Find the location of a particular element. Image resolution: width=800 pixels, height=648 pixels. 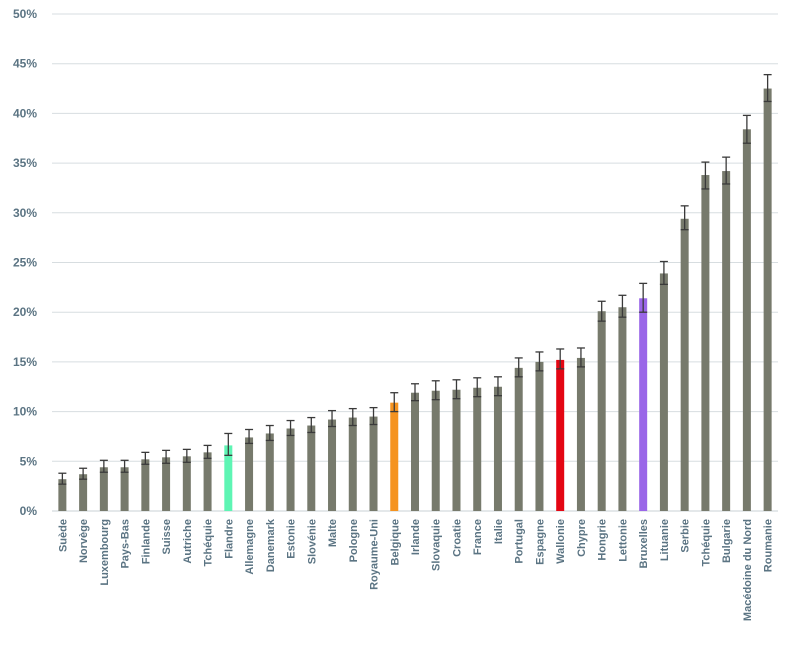

x-category-label: Malte is located at coordinates (333, 533).